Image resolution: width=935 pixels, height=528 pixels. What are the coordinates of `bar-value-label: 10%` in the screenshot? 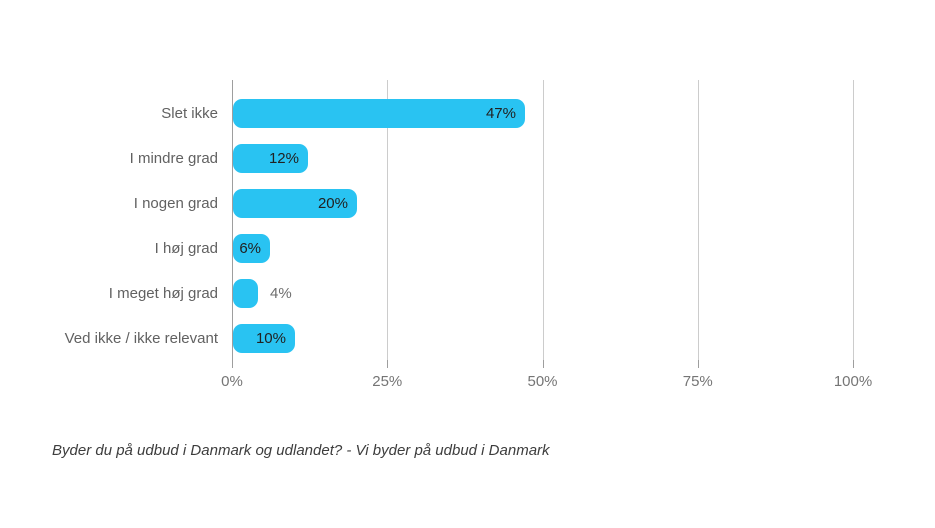 It's located at (270, 338).